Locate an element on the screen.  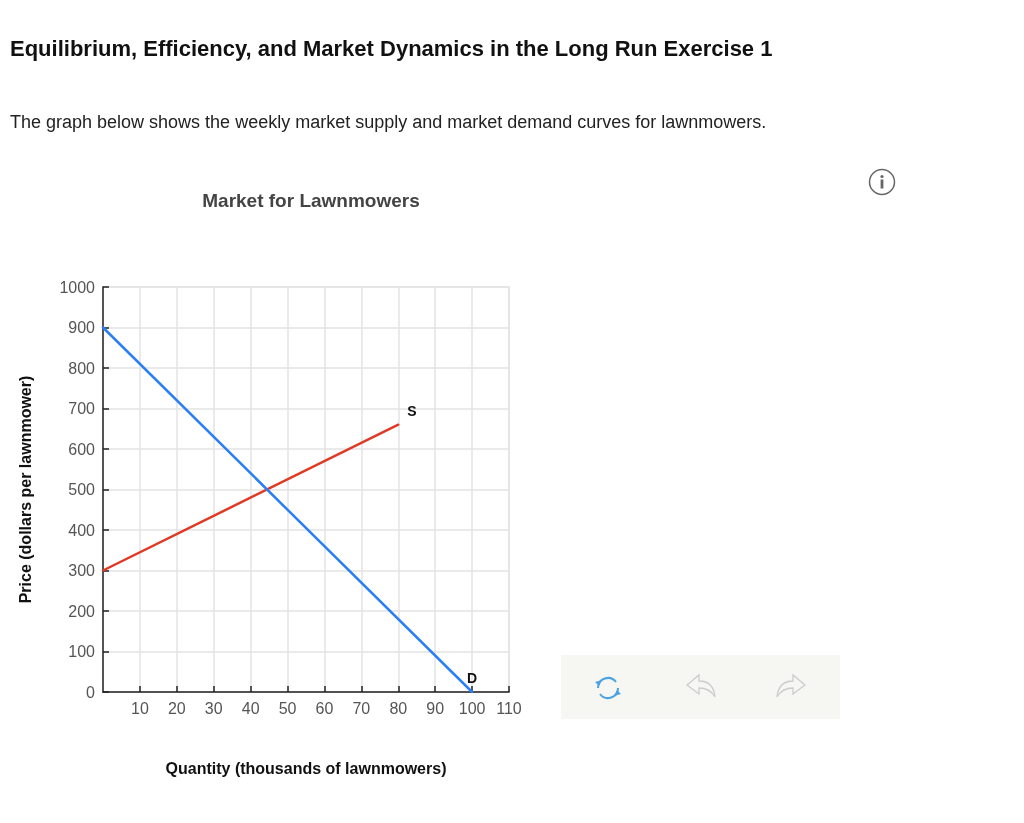
text: The graph below shows the weekly market supply and market demand curves for lawnmowers. is located at coordinates (388, 122).